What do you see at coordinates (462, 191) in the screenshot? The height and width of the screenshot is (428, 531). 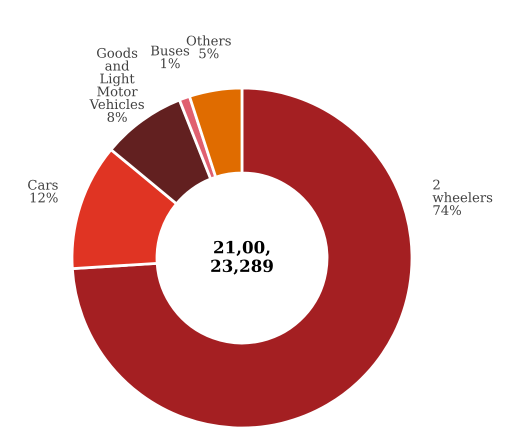 I see `slice-label: 2 wheelers` at bounding box center [462, 191].